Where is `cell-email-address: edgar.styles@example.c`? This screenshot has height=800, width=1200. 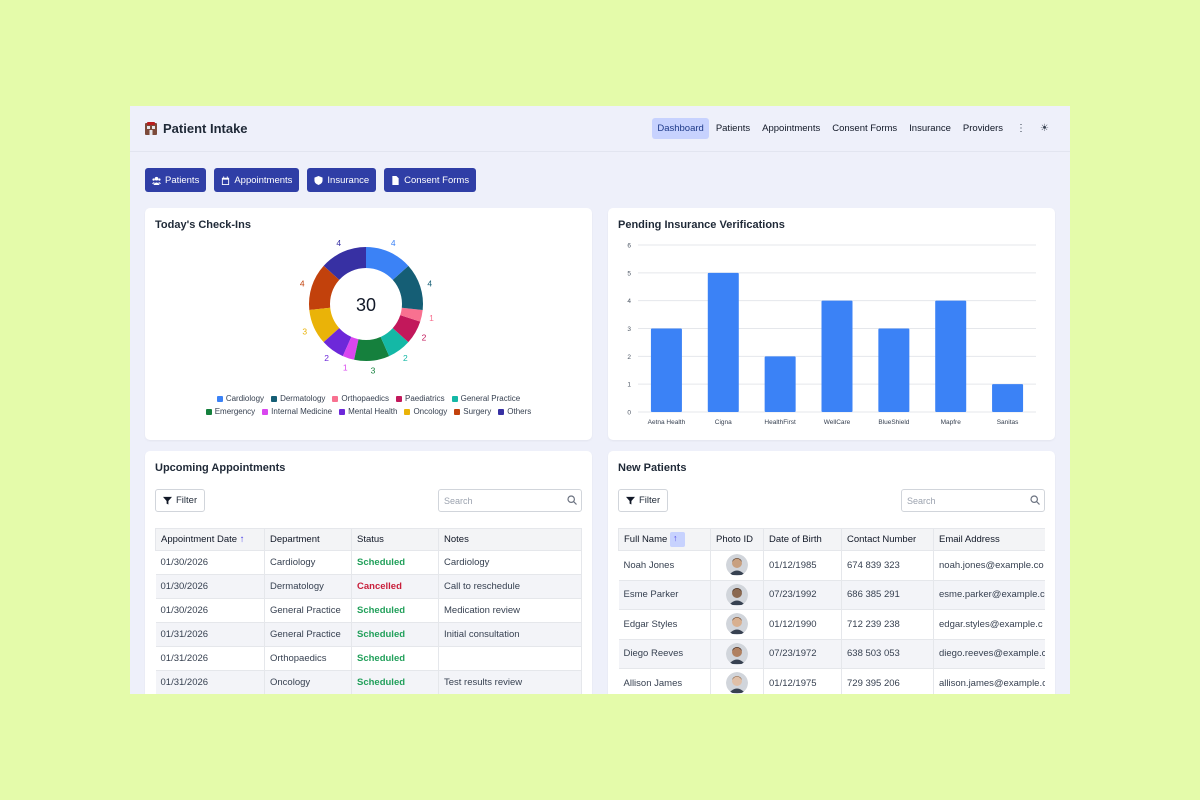 cell-email-address: edgar.styles@example.c is located at coordinates (989, 624).